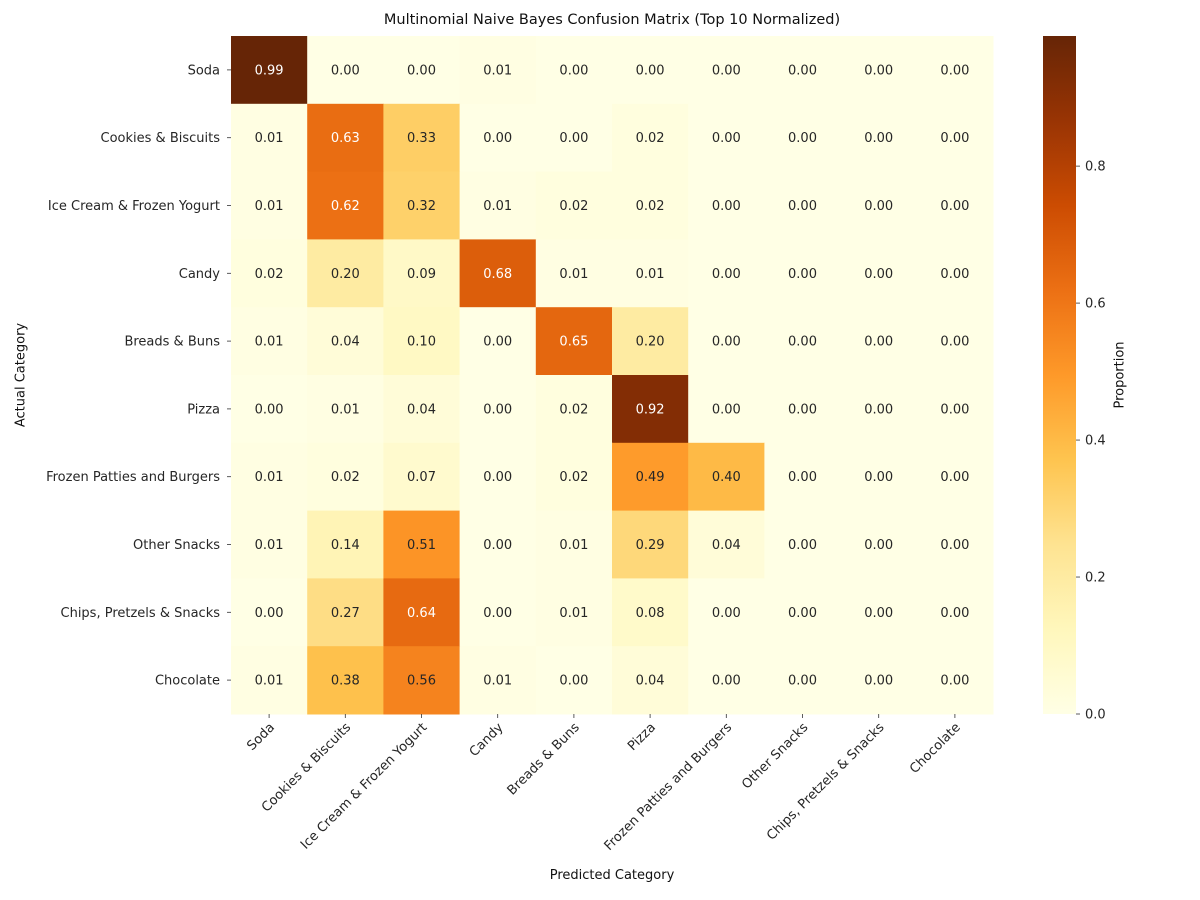  What do you see at coordinates (421, 274) in the screenshot?
I see `cell-value-label: 0.09` at bounding box center [421, 274].